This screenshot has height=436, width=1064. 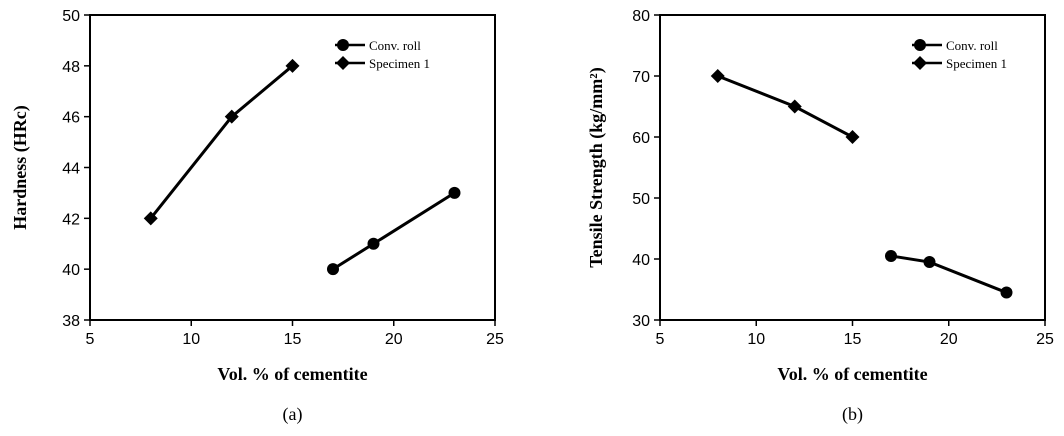 What do you see at coordinates (641, 321) in the screenshot?
I see `y-tick-label: 30` at bounding box center [641, 321].